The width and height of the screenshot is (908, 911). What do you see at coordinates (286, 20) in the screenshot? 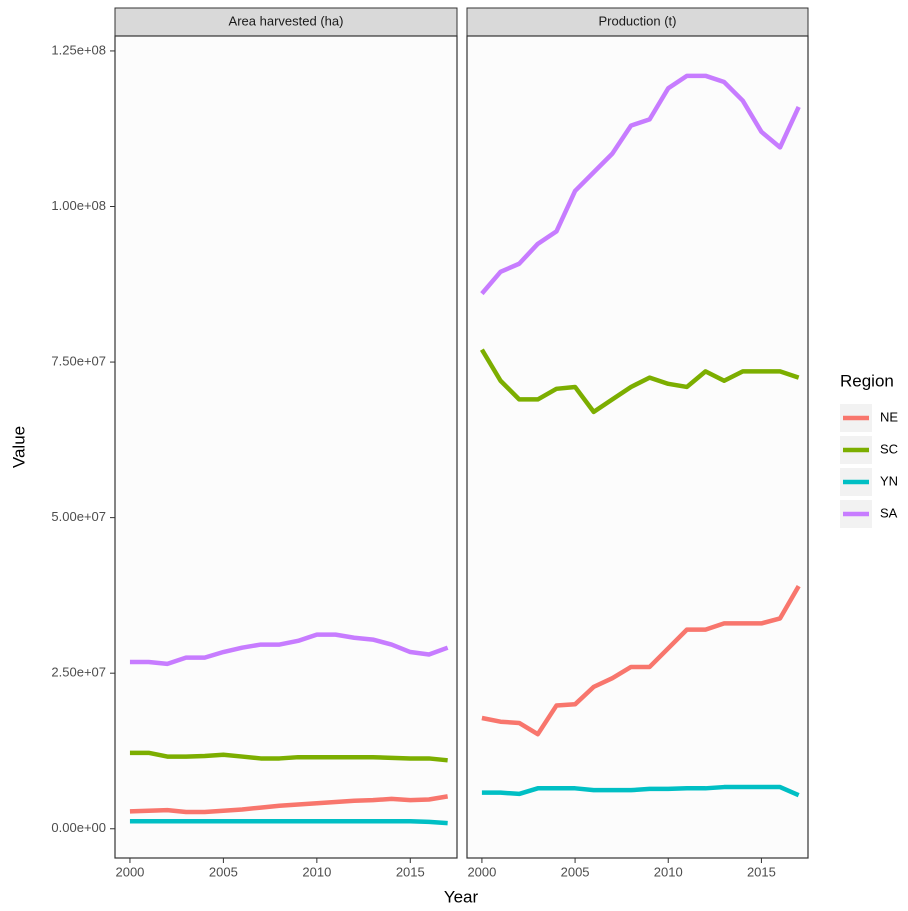
I see `strip-label: Area harvested (ha)` at bounding box center [286, 20].